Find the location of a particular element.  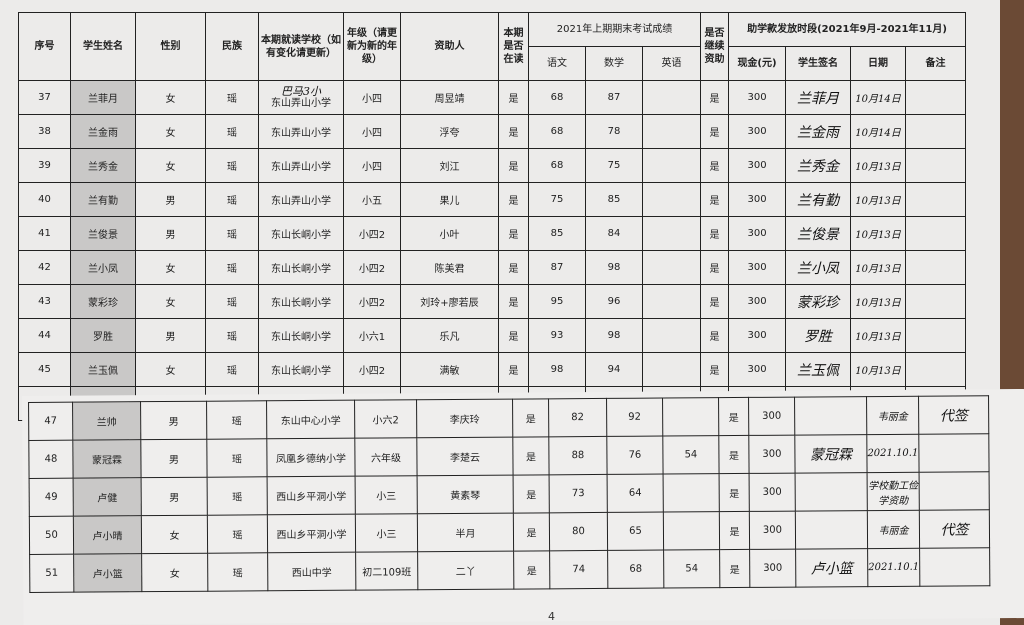

cell-grade: 小六1 is located at coordinates (372, 335).